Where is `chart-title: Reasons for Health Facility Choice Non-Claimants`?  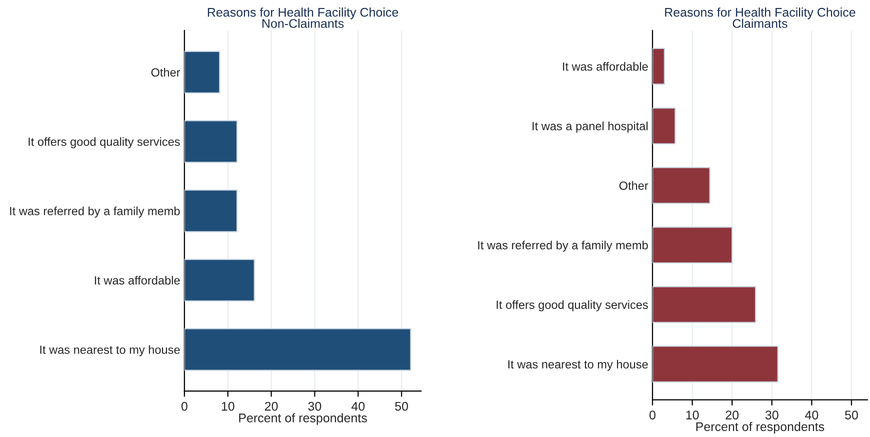 chart-title: Reasons for Health Facility Choice Non-Claimants is located at coordinates (303, 18).